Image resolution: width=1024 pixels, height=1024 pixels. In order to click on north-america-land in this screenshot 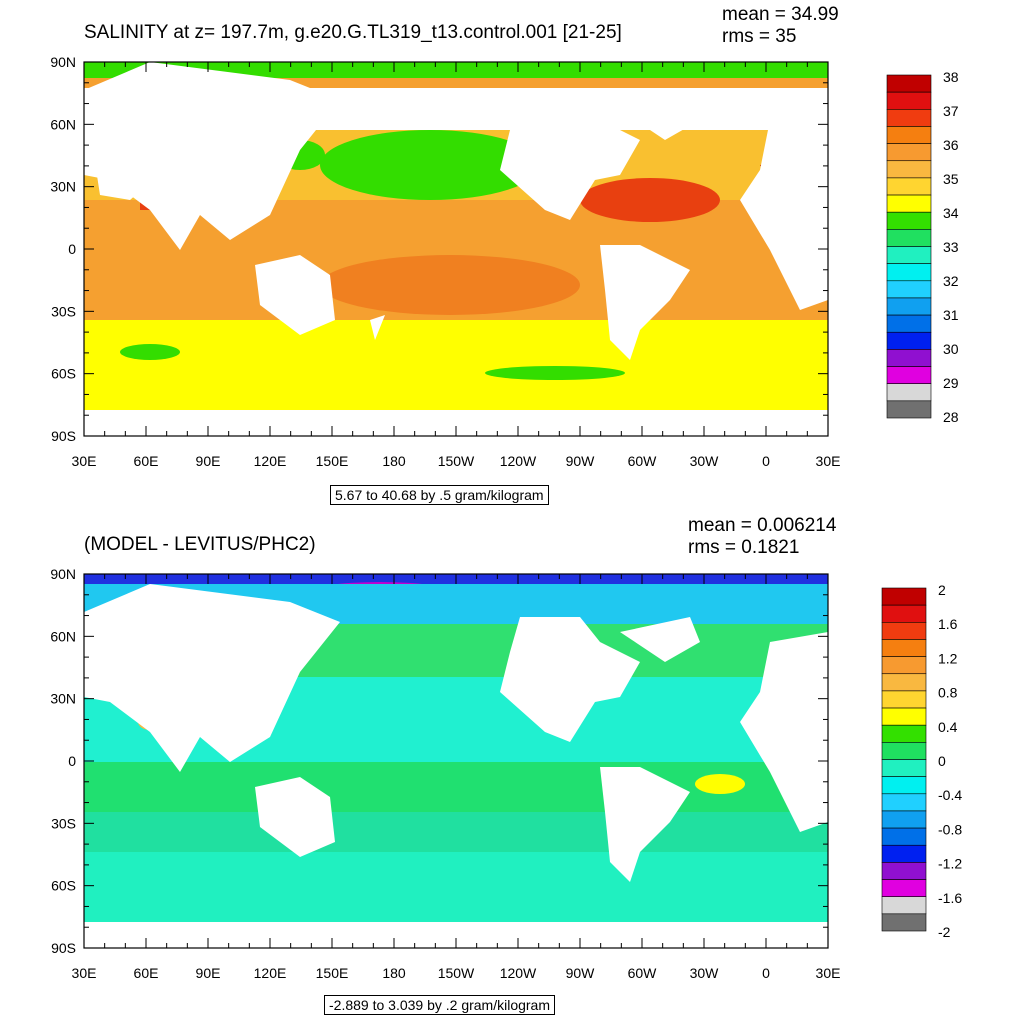, I will do `click(570, 679)`.